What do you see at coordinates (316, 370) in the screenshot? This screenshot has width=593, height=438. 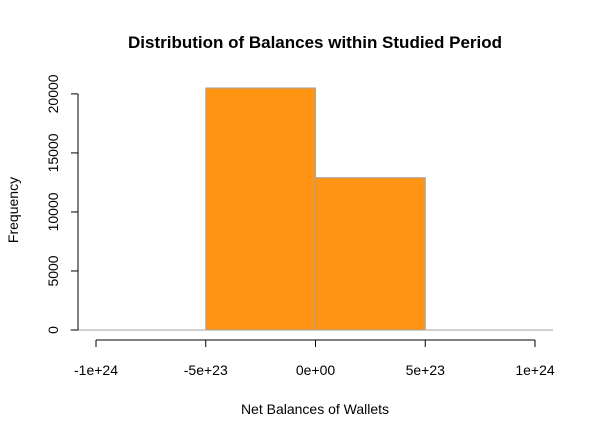 I see `x-tick-label-2: 0e+00` at bounding box center [316, 370].